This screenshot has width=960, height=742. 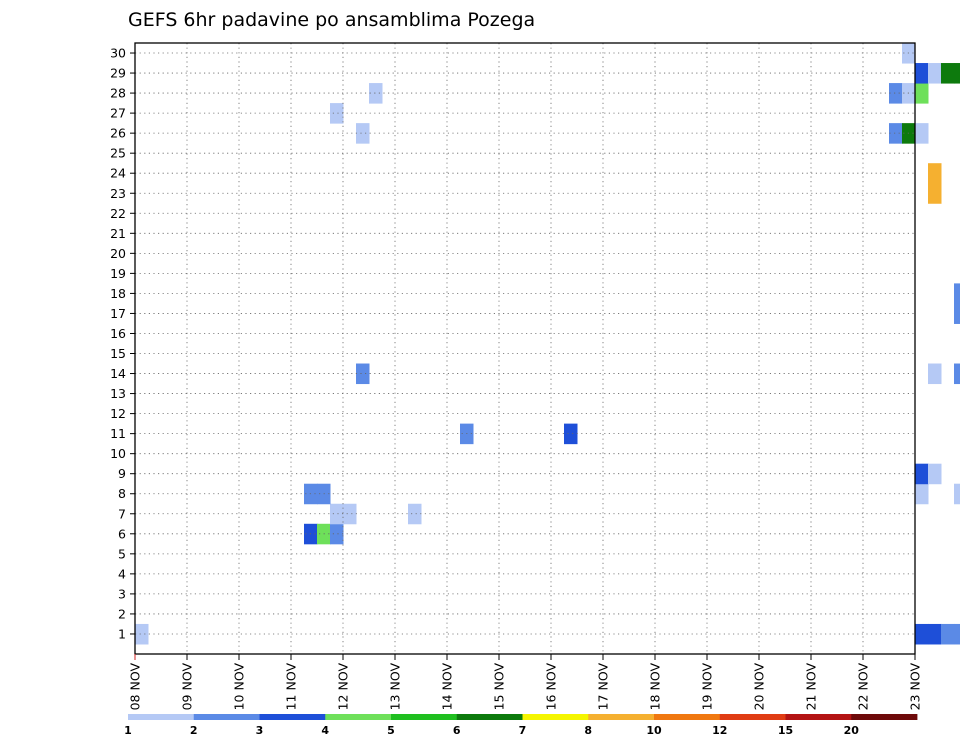 What do you see at coordinates (447, 687) in the screenshot?
I see `x-tick-label: 14 NOV` at bounding box center [447, 687].